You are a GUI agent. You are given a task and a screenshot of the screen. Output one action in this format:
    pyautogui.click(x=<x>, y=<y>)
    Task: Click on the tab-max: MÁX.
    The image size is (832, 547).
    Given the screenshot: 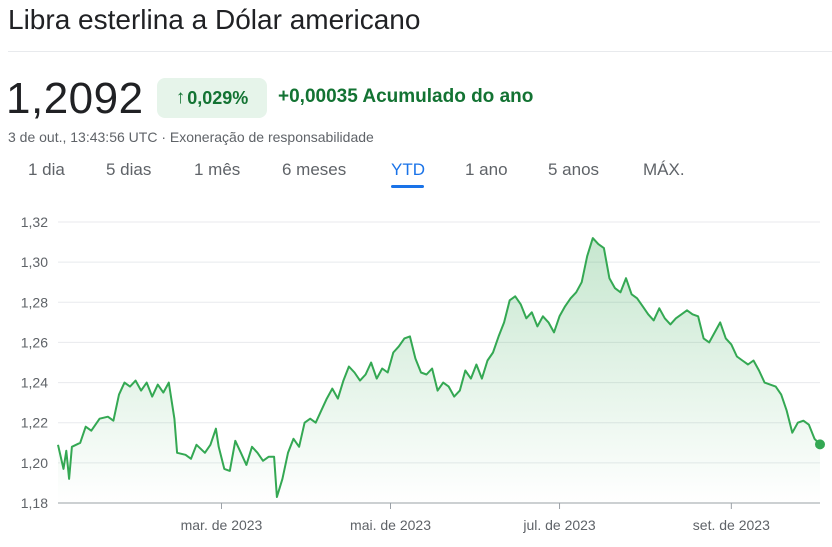 What is the action you would take?
    pyautogui.click(x=664, y=169)
    